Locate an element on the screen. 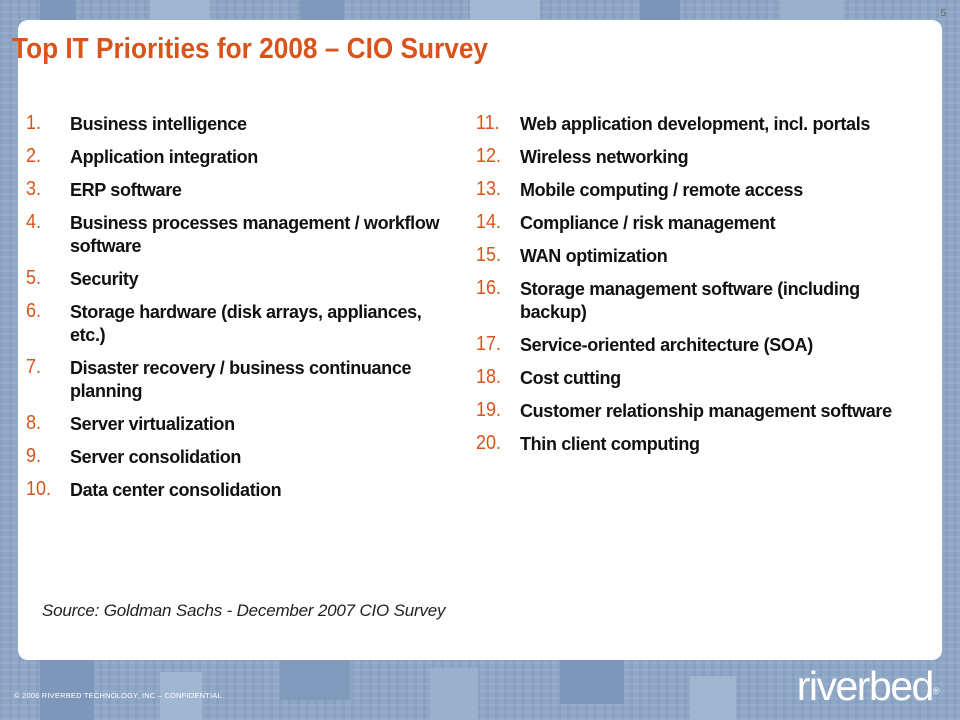 The height and width of the screenshot is (720, 960). priority-number: 10. is located at coordinates (39, 489).